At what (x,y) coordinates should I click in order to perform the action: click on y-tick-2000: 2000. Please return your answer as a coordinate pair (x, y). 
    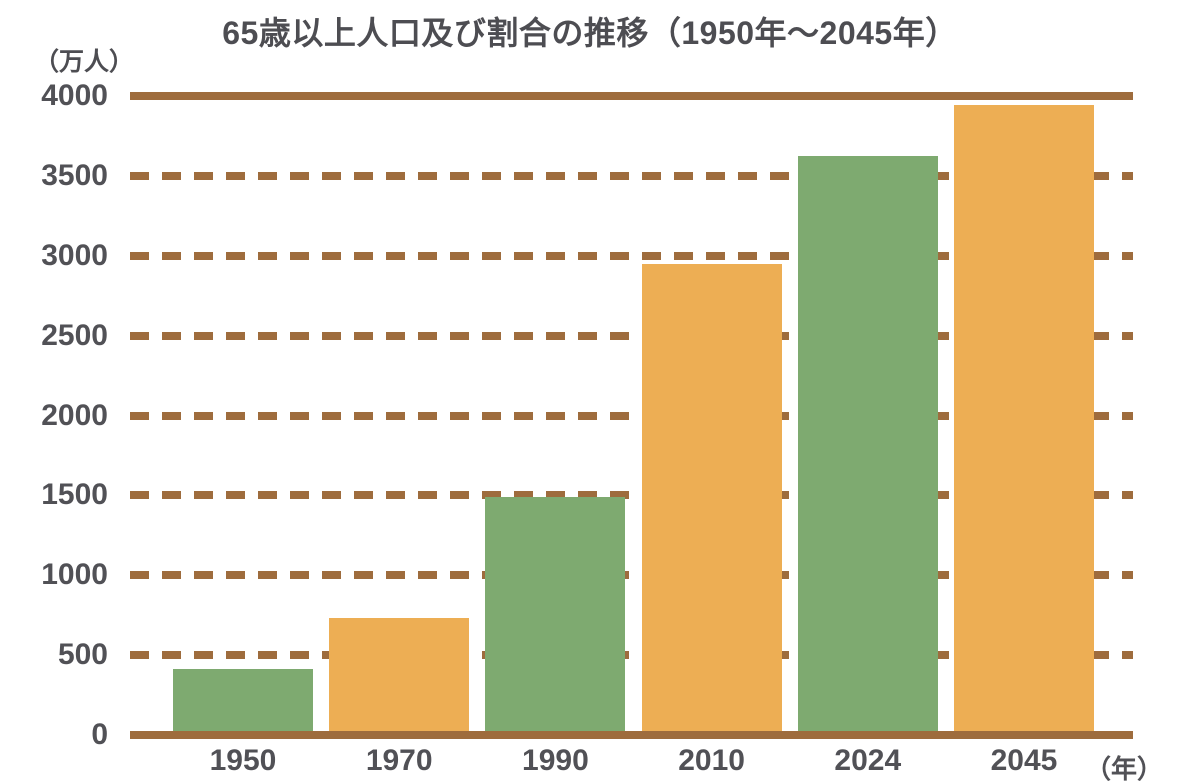
    Looking at the image, I should click on (74, 415).